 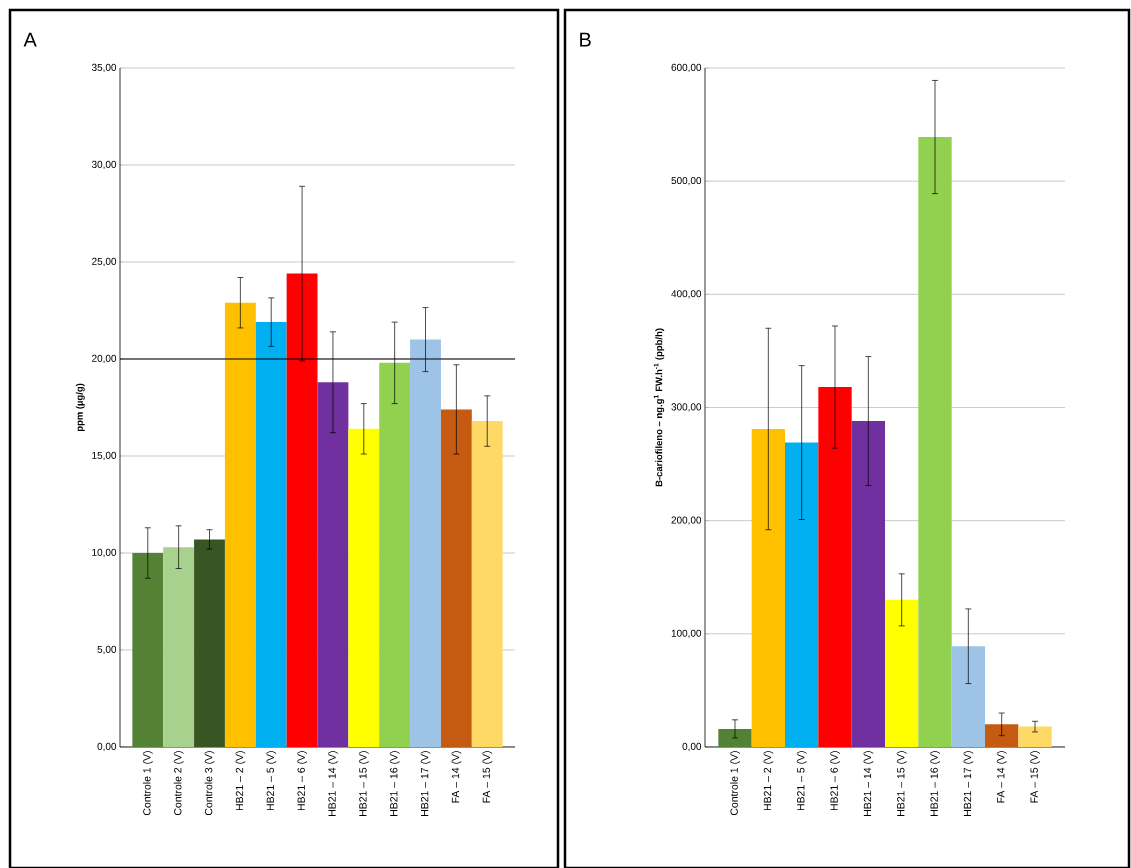 I want to click on y-tick-label: 20,00, so click(x=104, y=359).